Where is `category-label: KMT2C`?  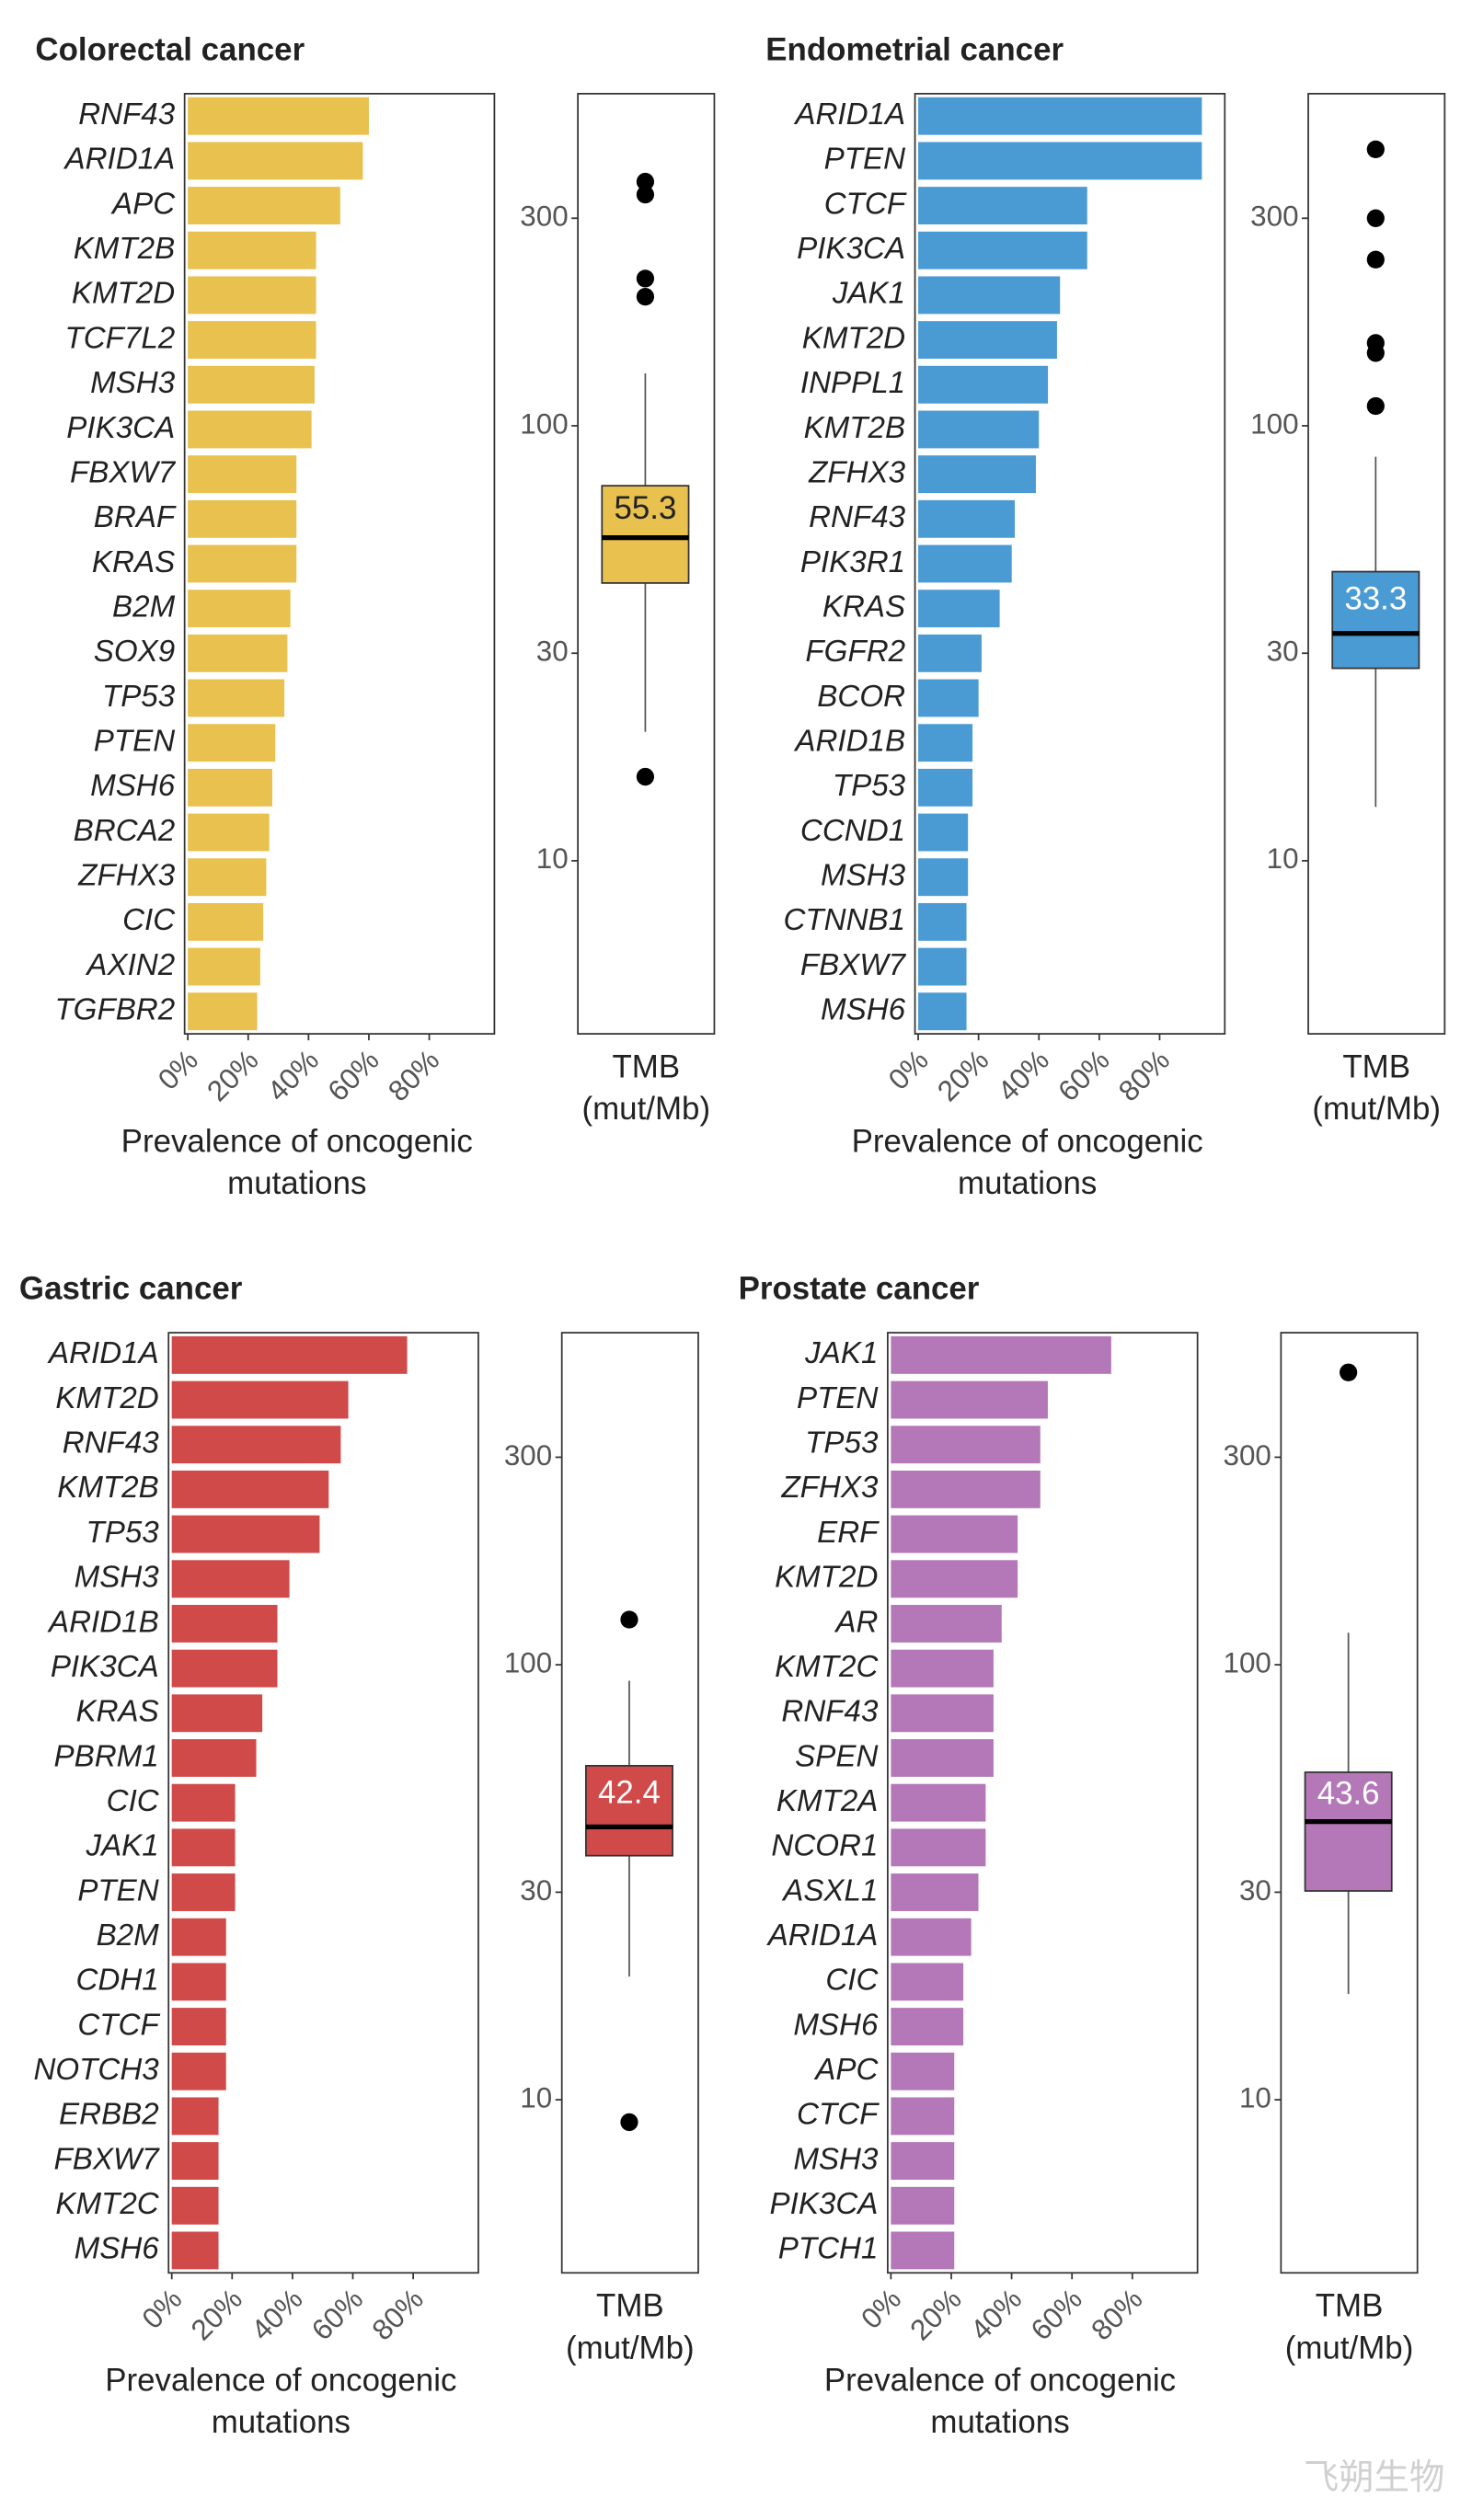 category-label: KMT2C is located at coordinates (107, 2204).